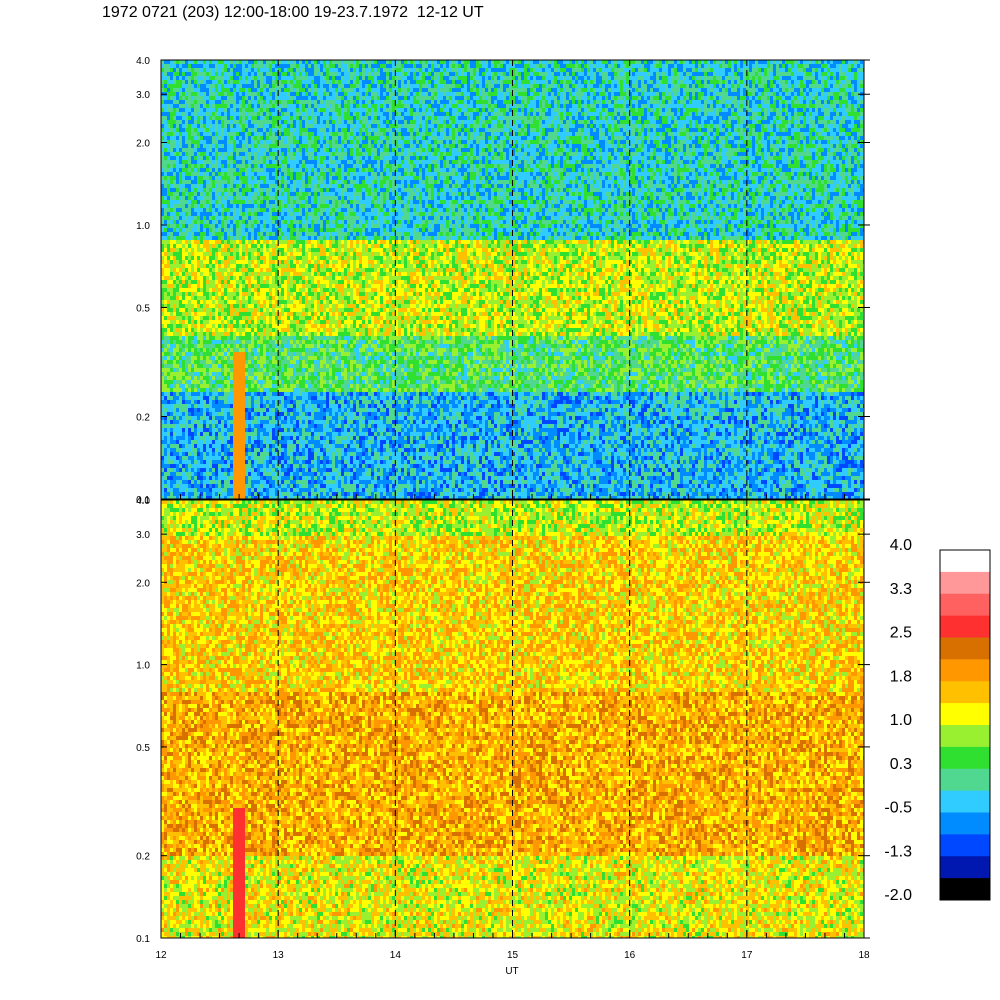  I want to click on bottom-ytick-label: 0.1, so click(143, 939).